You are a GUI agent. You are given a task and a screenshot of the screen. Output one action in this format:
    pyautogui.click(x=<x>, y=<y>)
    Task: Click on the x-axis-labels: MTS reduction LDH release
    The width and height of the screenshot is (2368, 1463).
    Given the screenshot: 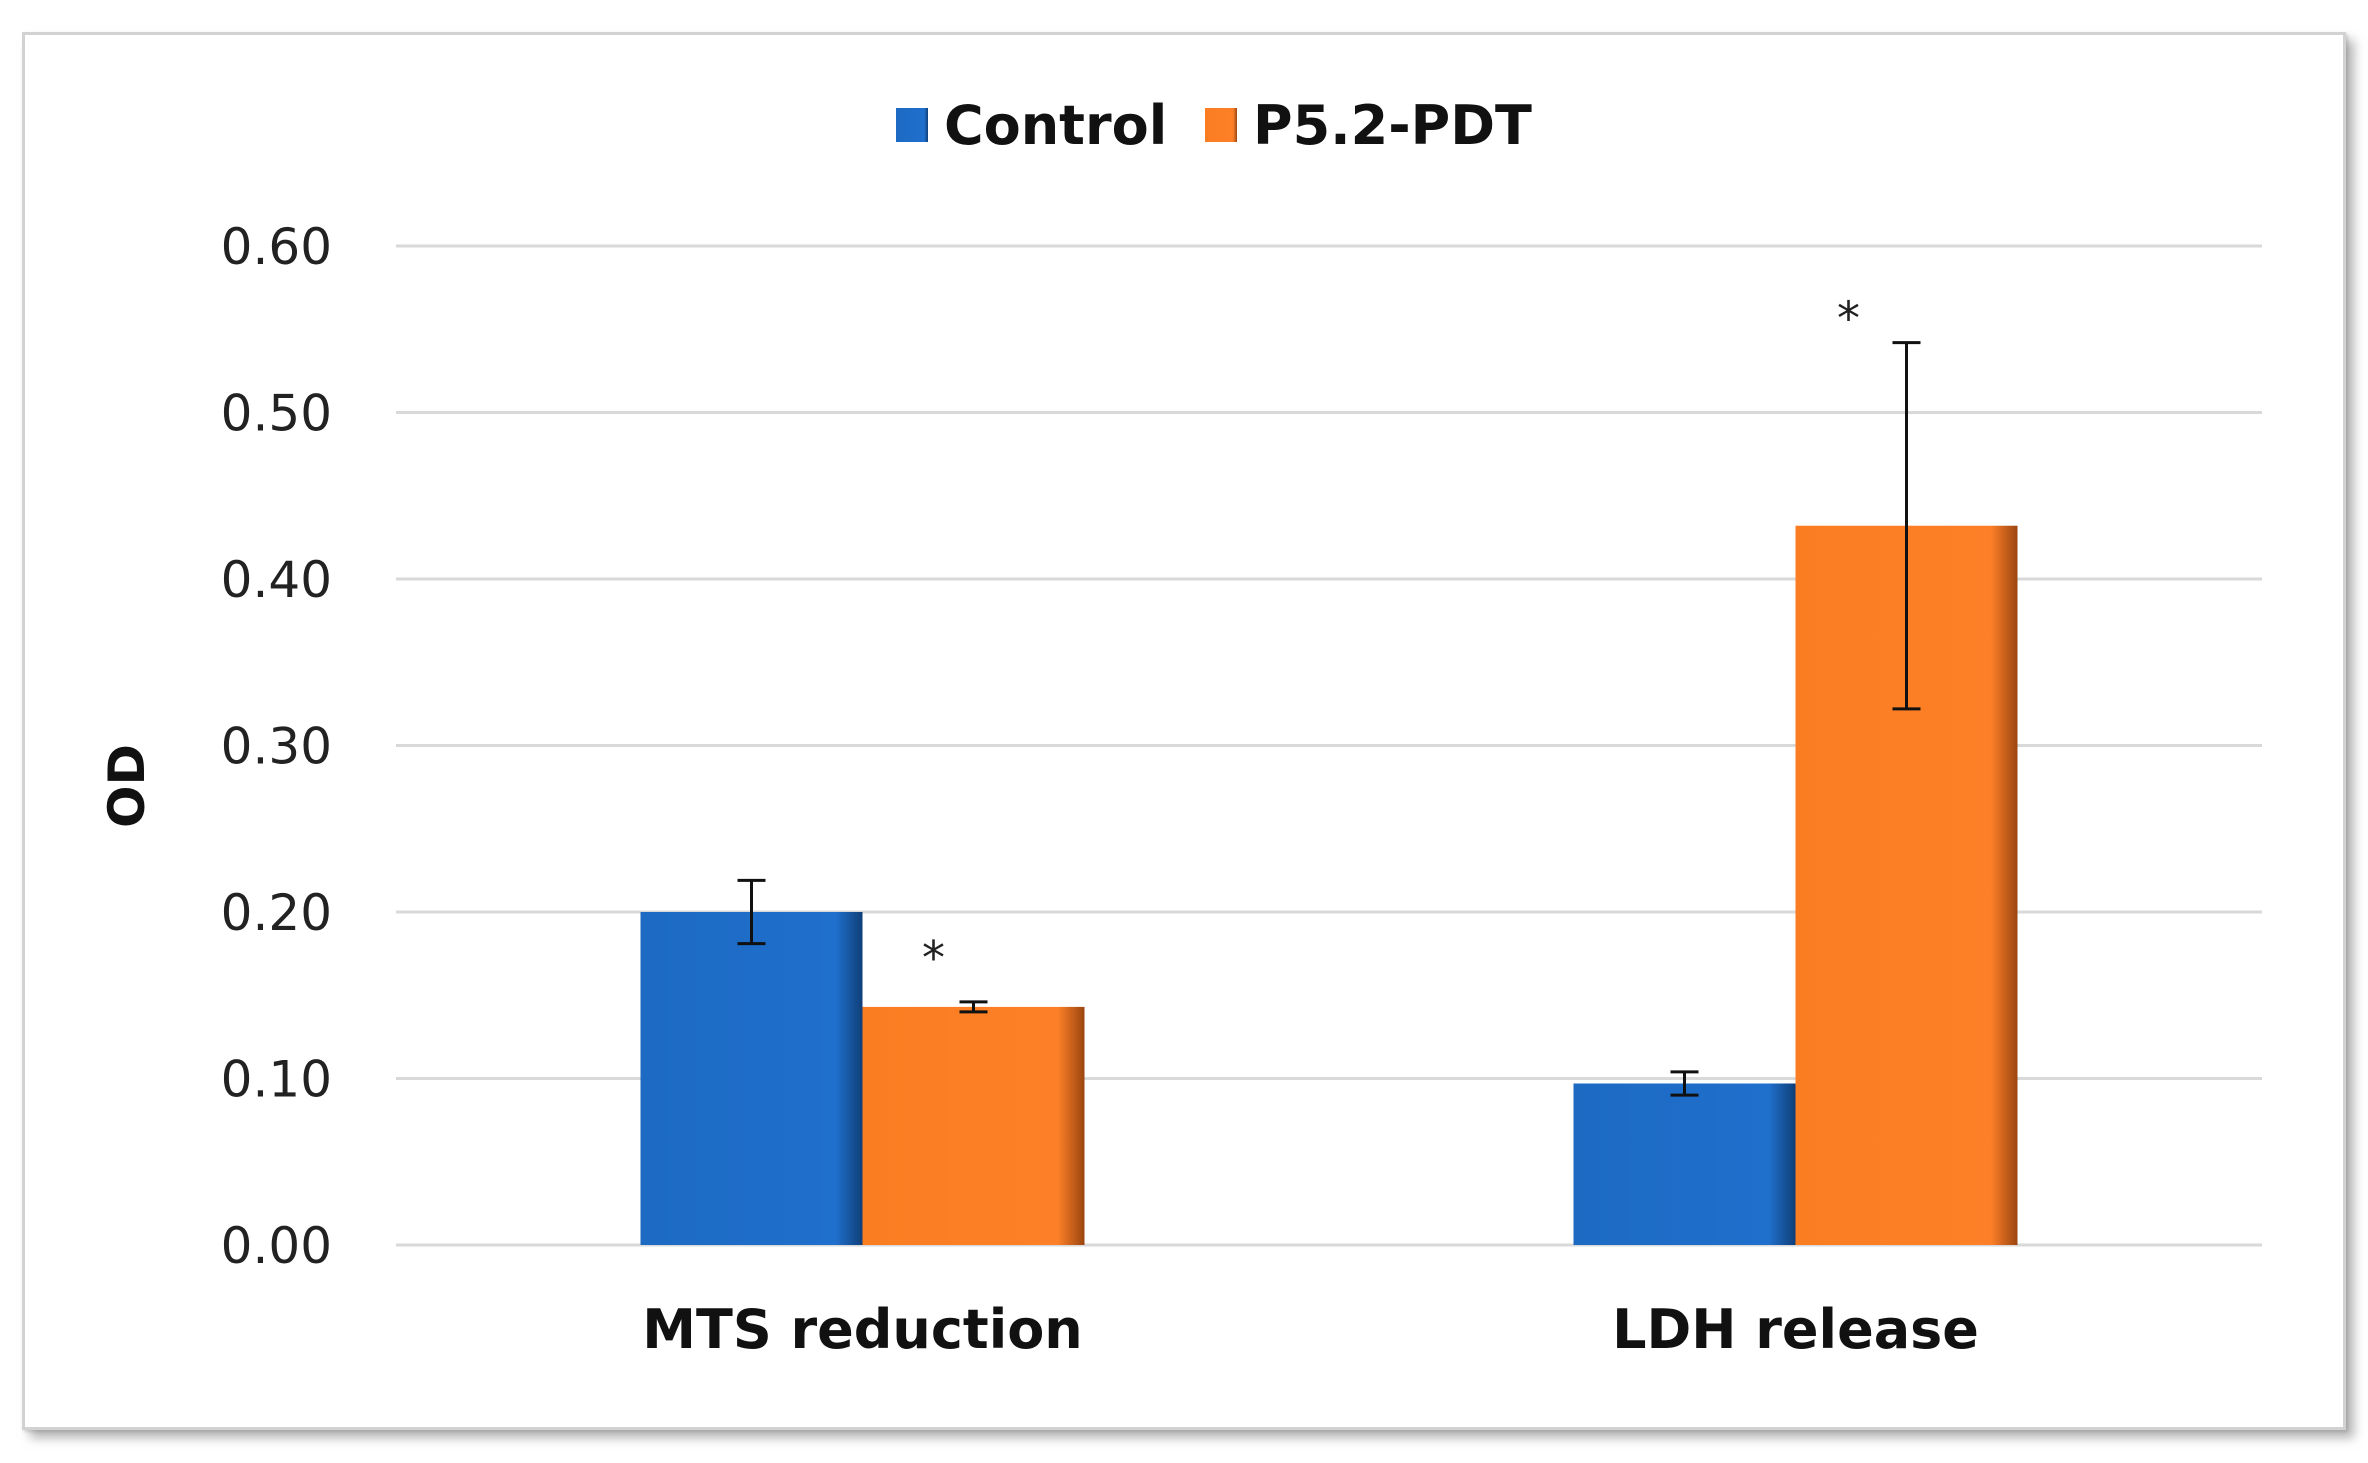 What is the action you would take?
    pyautogui.click(x=1310, y=1329)
    